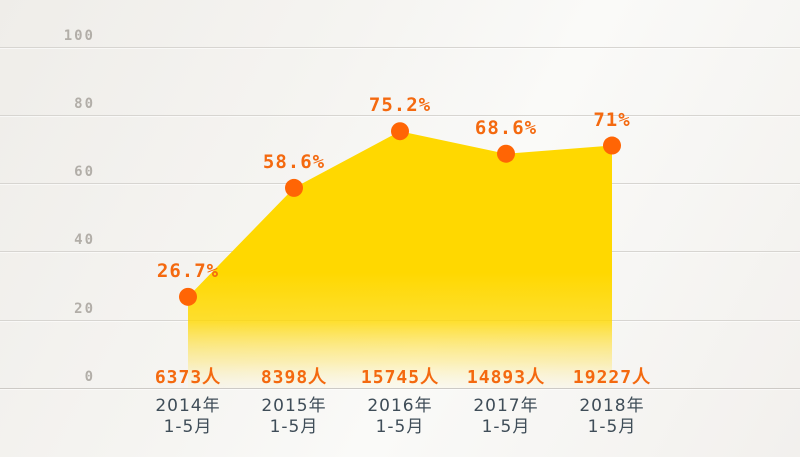 This screenshot has width=800, height=457. I want to click on x-category-label: 2016年 1-5月, so click(400, 417).